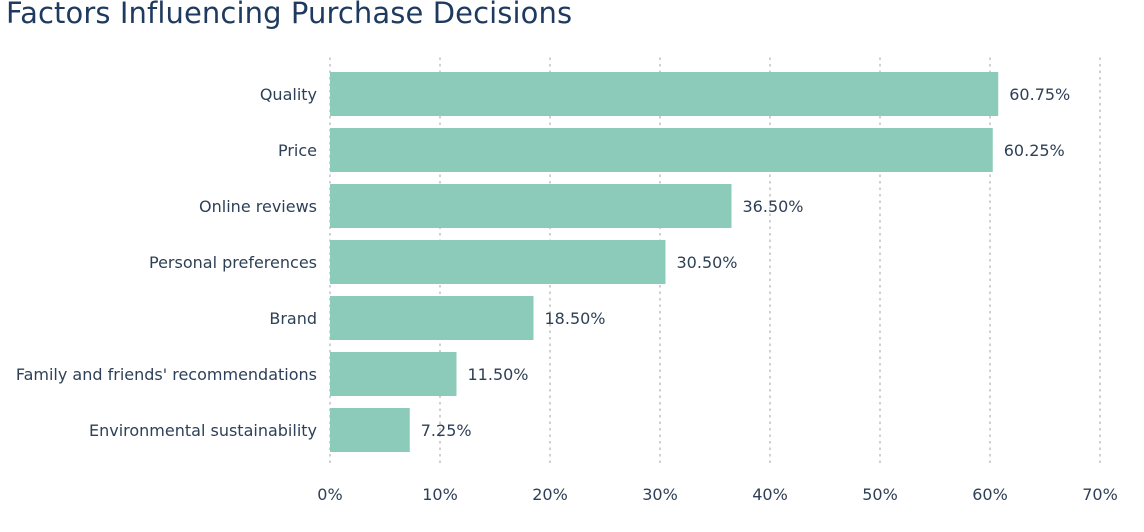 This screenshot has height=532, width=1144. I want to click on value-label: 7.25%, so click(446, 430).